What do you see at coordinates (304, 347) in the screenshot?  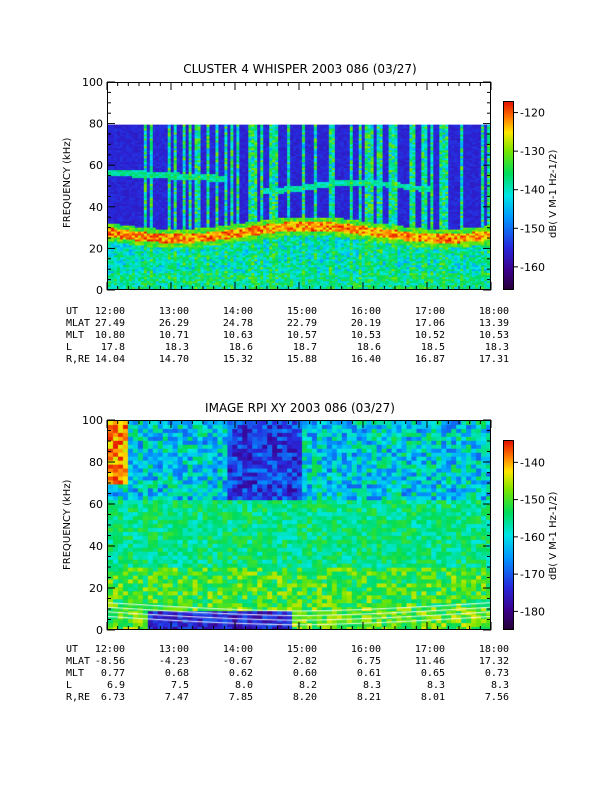 I see `ephemeris-value: 18.7` at bounding box center [304, 347].